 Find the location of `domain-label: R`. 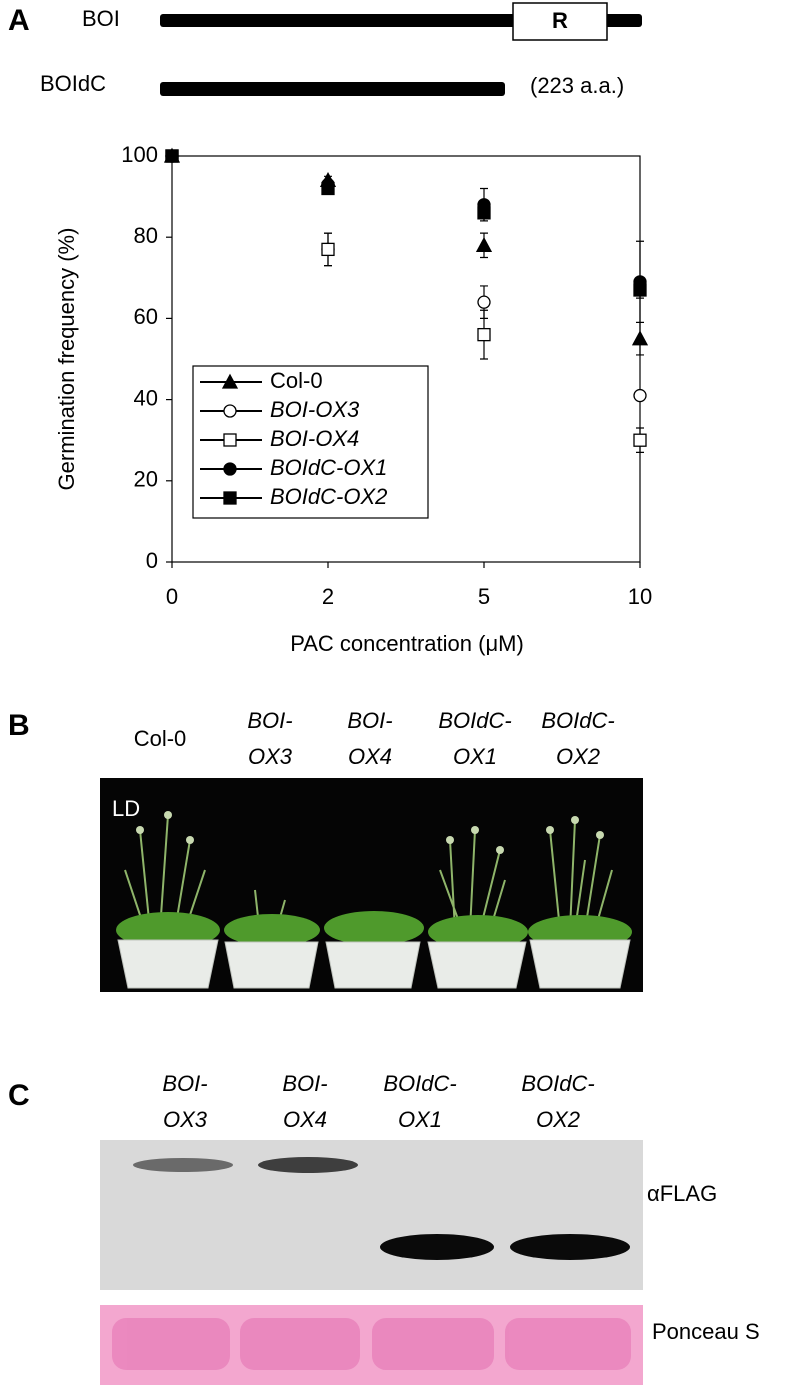

domain-label: R is located at coordinates (560, 20).